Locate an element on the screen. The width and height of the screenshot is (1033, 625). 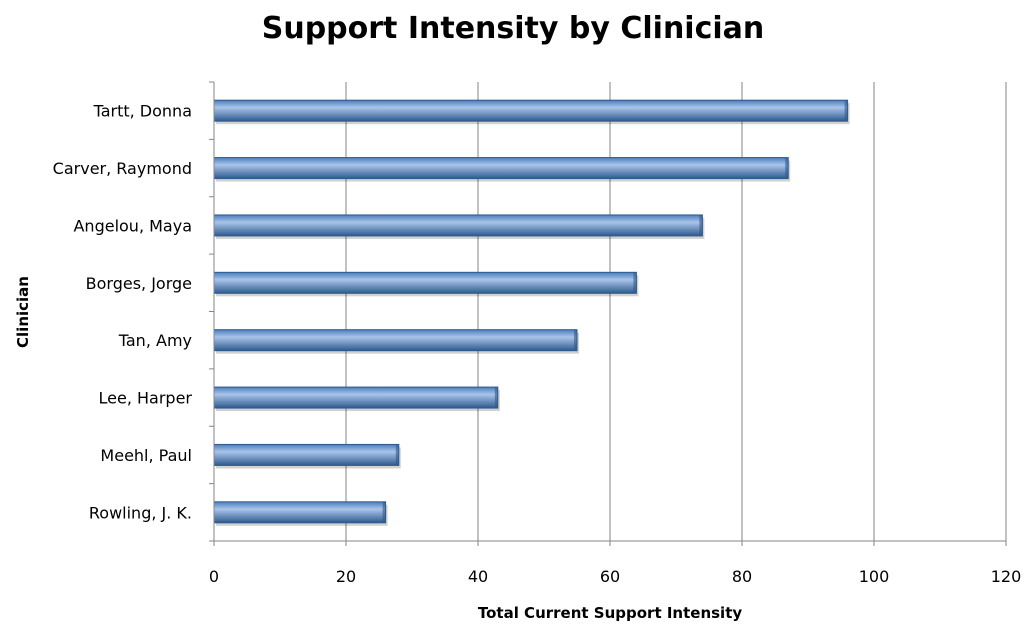
y-category-label: Angelou, Maya is located at coordinates (132, 225).